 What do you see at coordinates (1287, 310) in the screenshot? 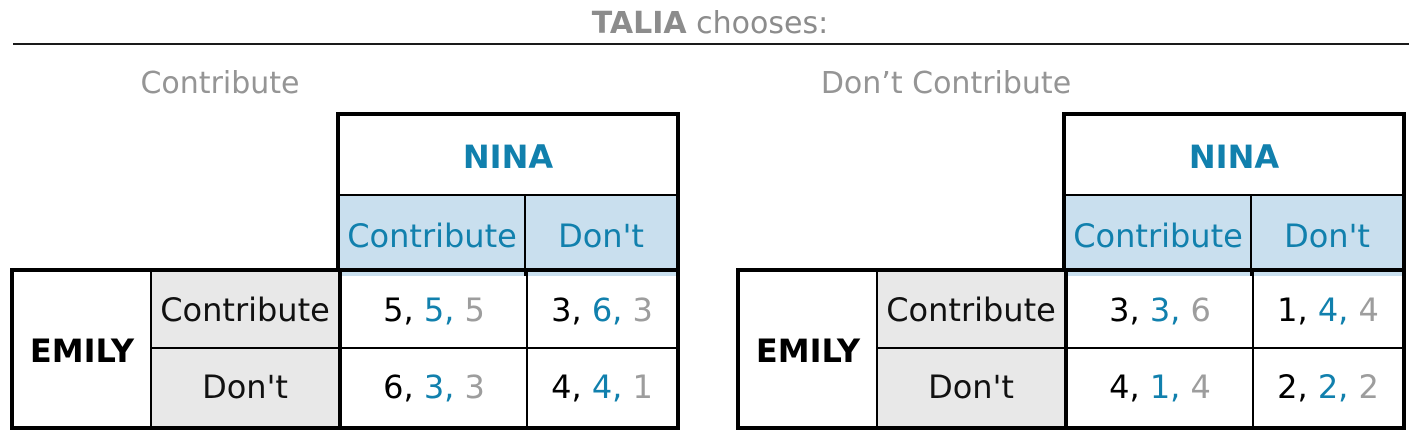
I see `emily-payoff: 1` at bounding box center [1287, 310].